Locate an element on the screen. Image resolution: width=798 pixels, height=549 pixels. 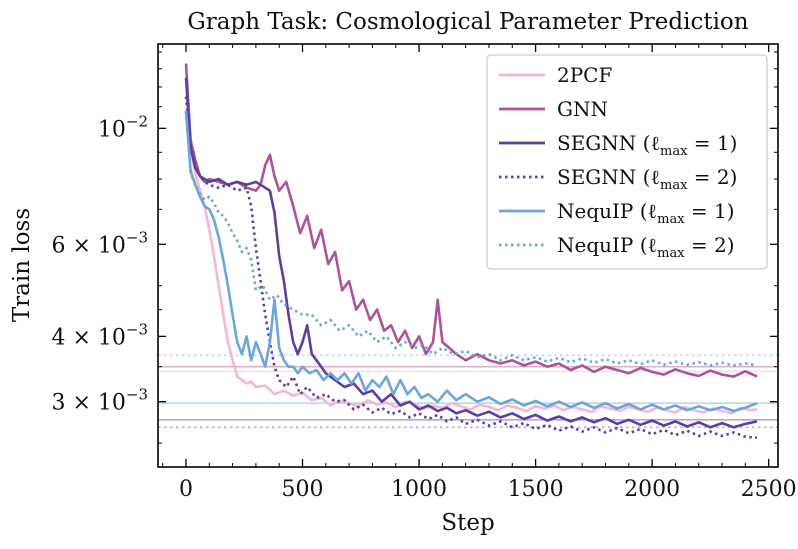
y-tick-label: 3 × 10⁻³ is located at coordinates (99, 401).